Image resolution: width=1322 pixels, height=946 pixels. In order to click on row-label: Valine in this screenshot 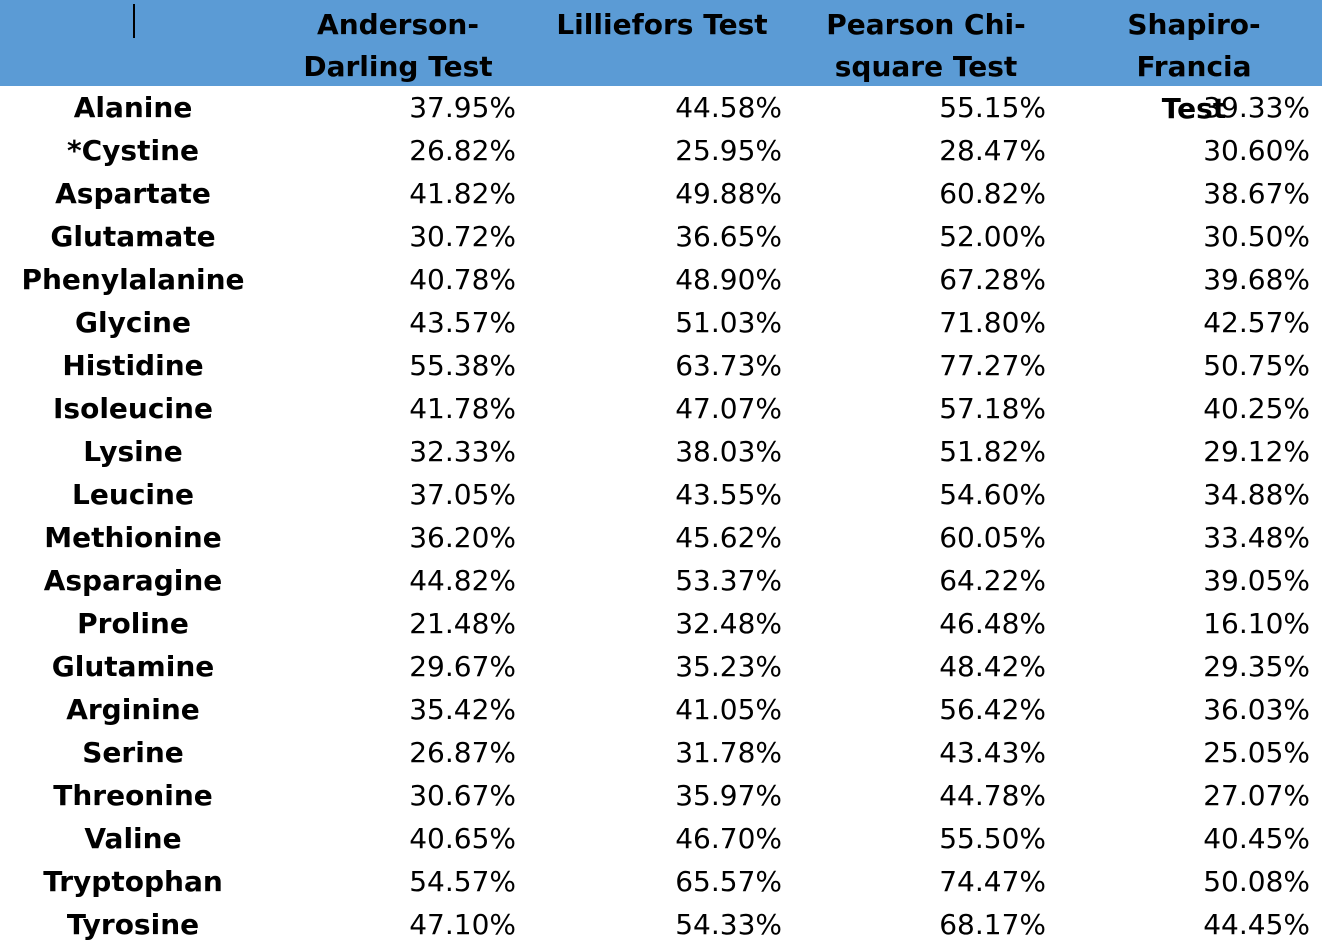, I will do `click(133, 838)`.